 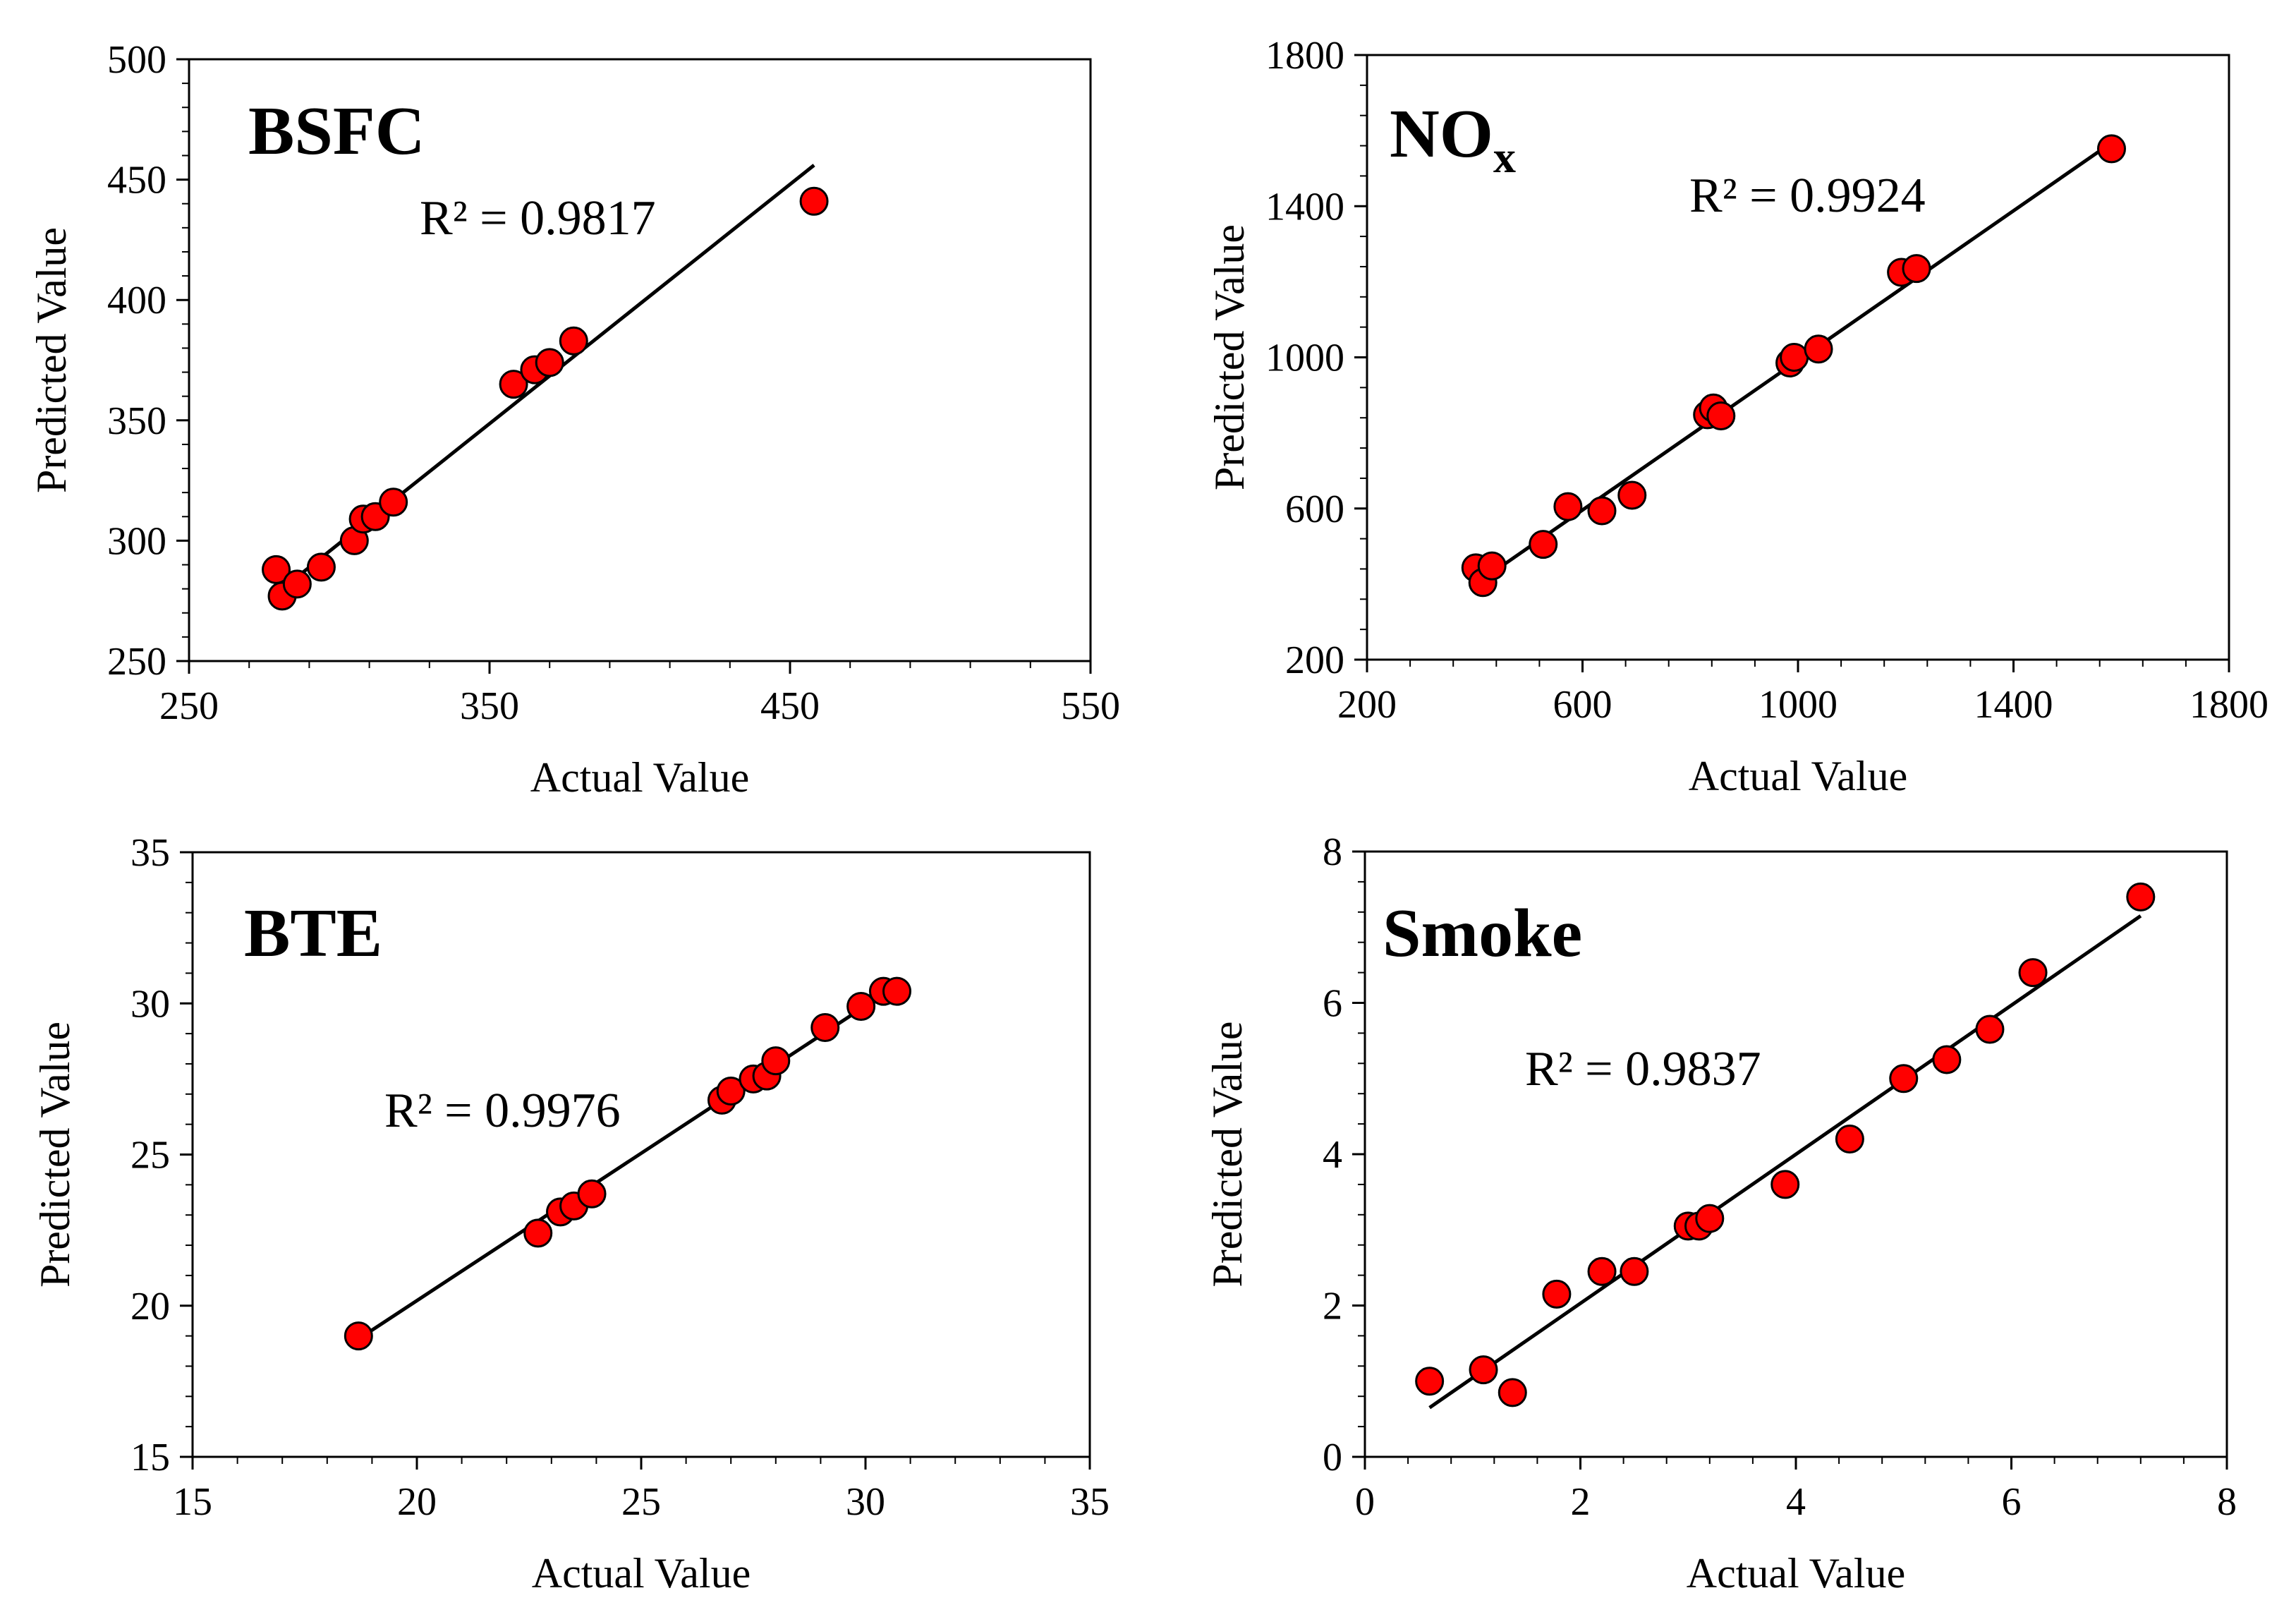 What do you see at coordinates (150, 1306) in the screenshot?
I see `y-tick-label: 20` at bounding box center [150, 1306].